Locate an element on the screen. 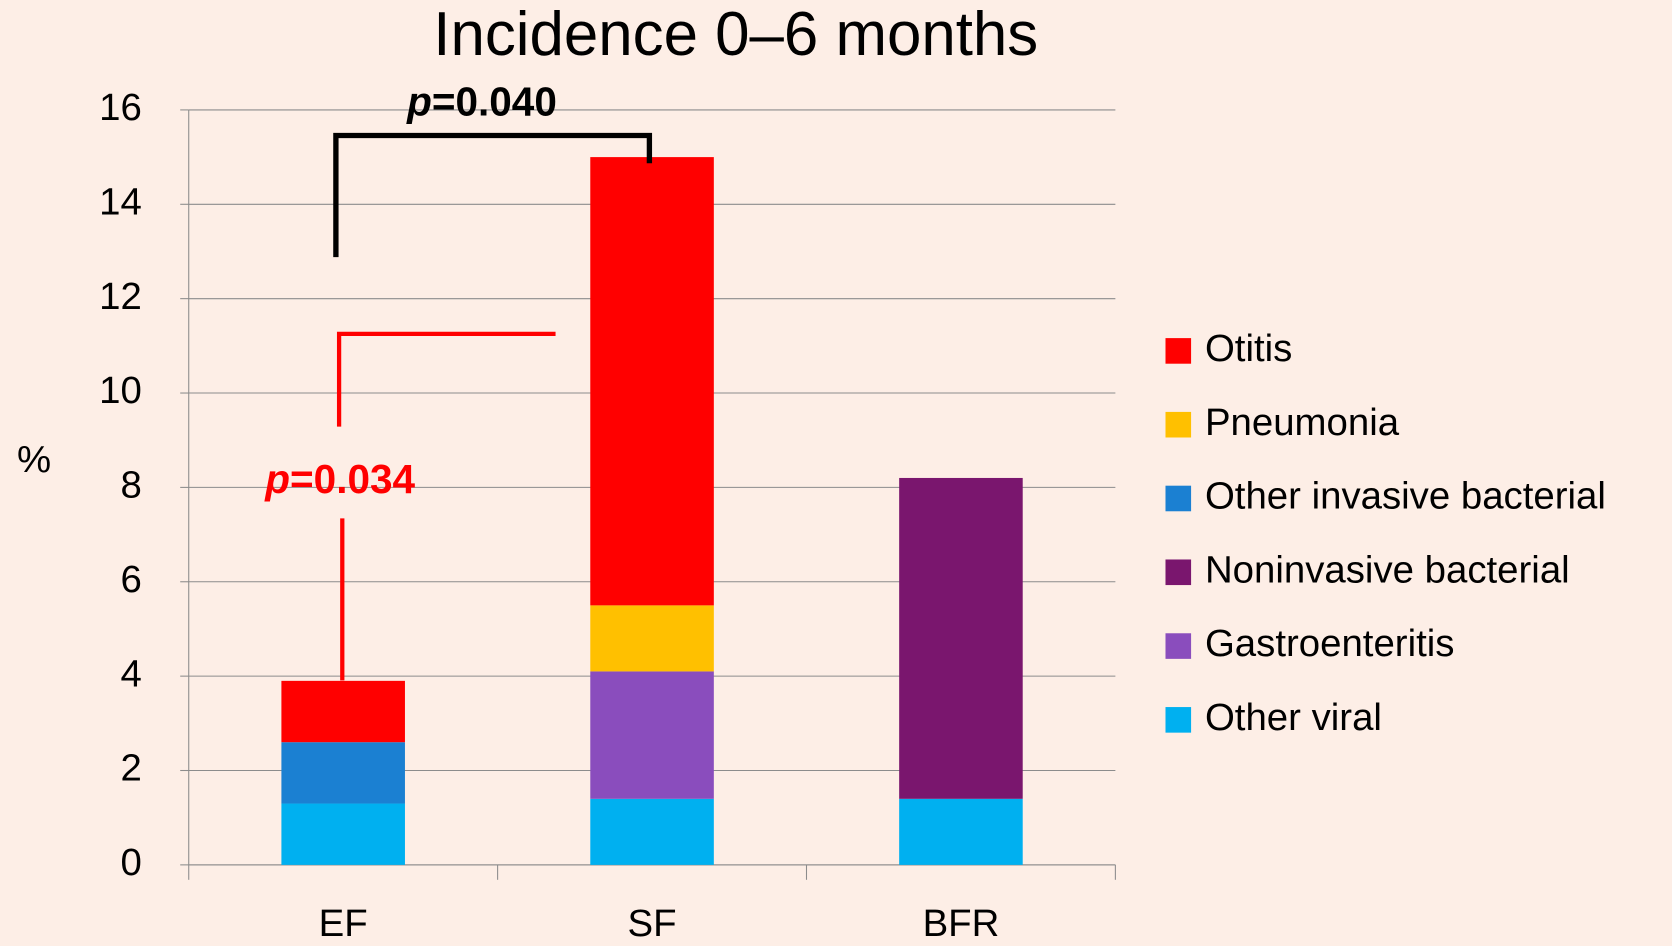 This screenshot has height=946, width=1672. legend-label: Gastroenteritis is located at coordinates (1330, 643).